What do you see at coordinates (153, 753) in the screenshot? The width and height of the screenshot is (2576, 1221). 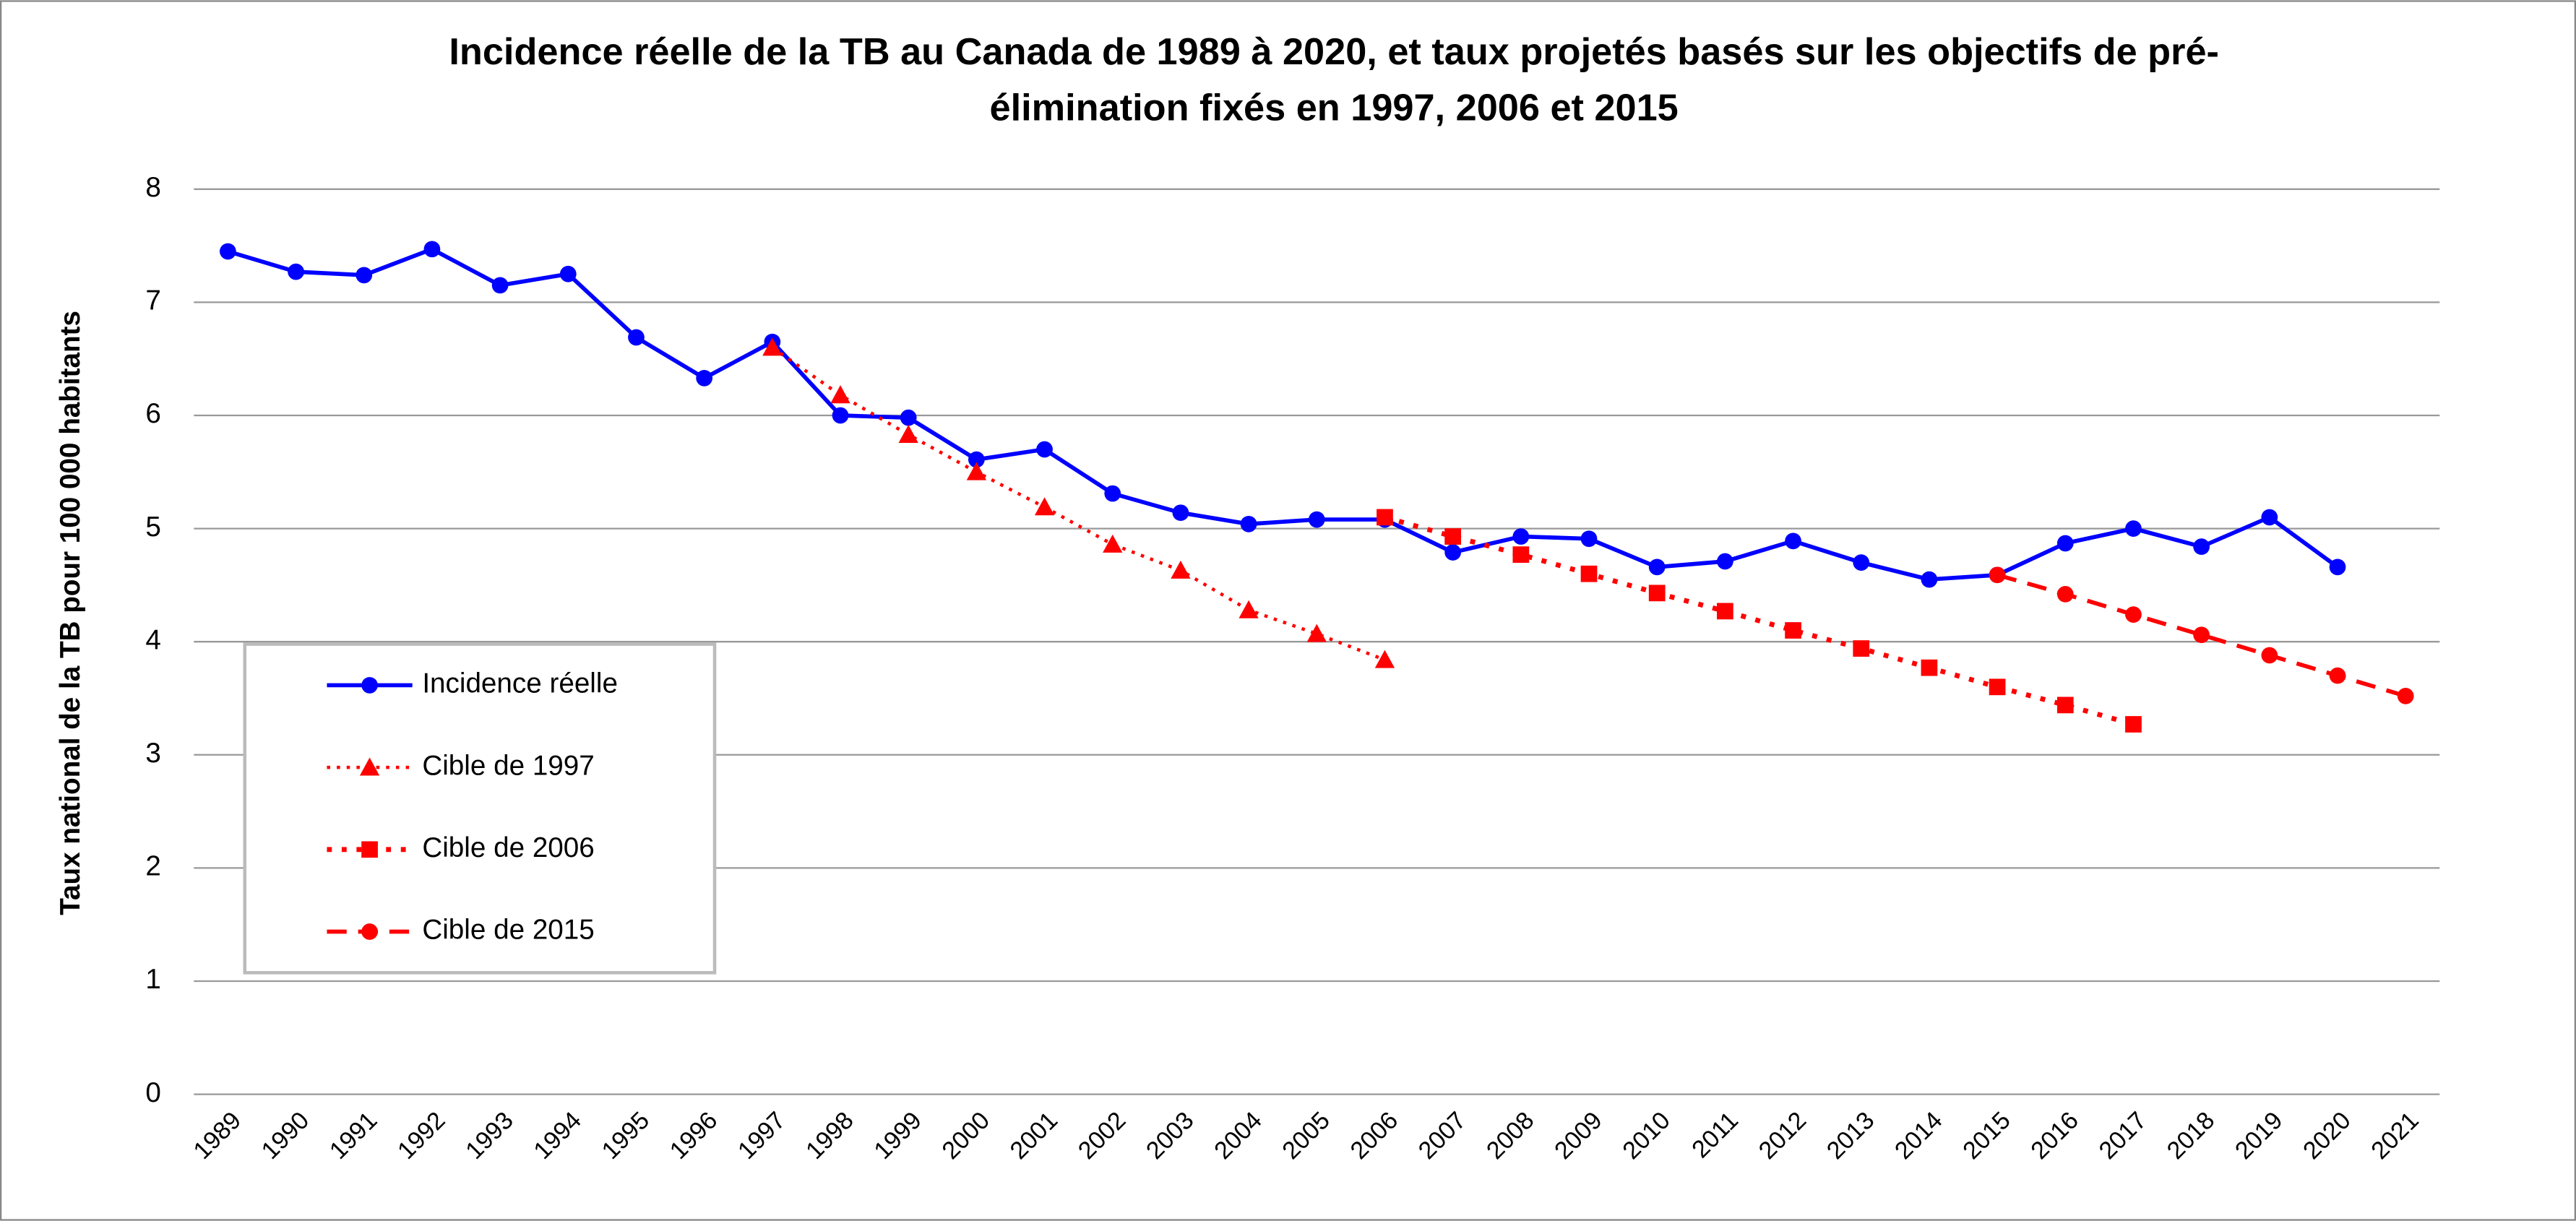 I see `y-tick-label: 3` at bounding box center [153, 753].